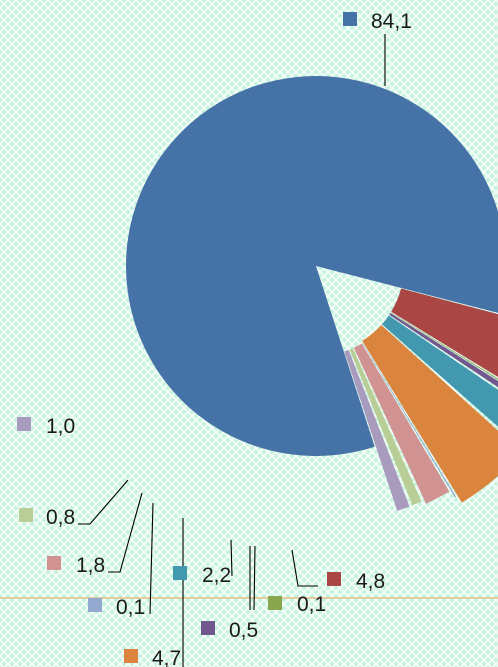 This screenshot has height=667, width=498. Describe the element at coordinates (60, 426) in the screenshot. I see `data-label-9: 1,0` at that location.